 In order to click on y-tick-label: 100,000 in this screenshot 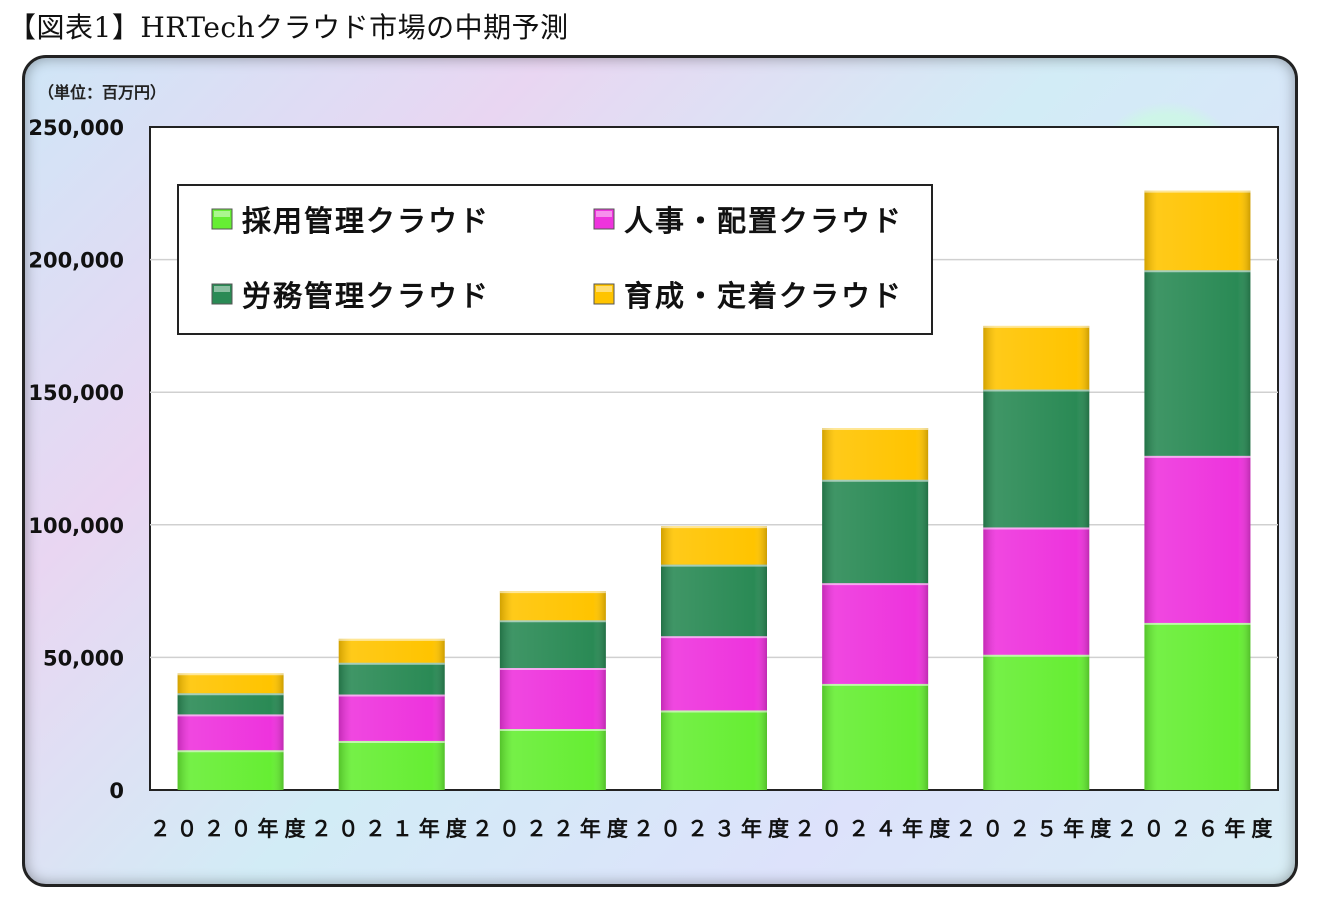, I will do `click(76, 526)`.